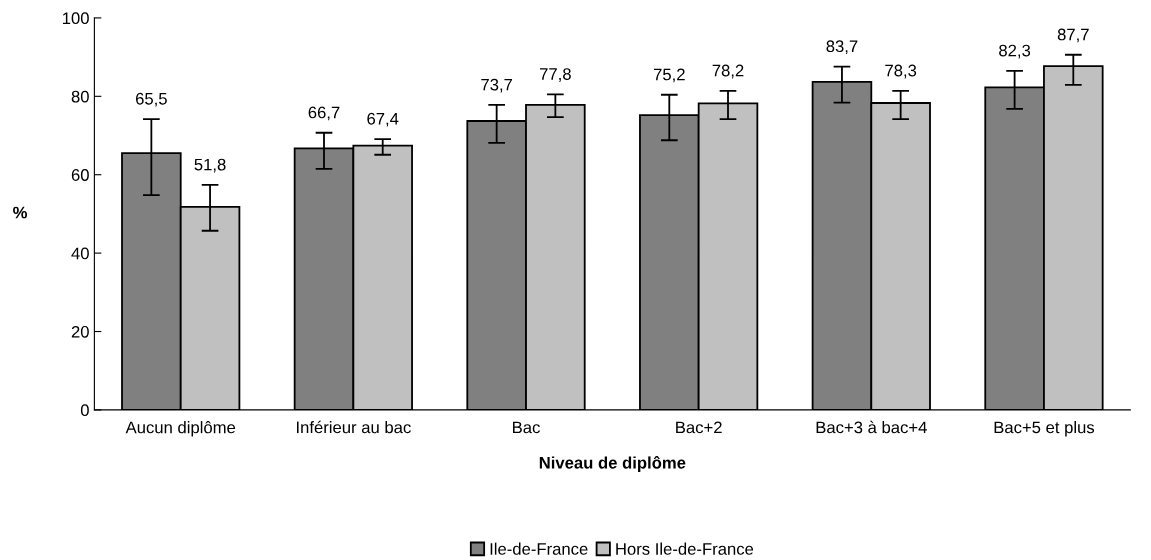 Image resolution: width=1151 pixels, height=560 pixels. I want to click on legend-label: Ile-de-France, so click(539, 548).